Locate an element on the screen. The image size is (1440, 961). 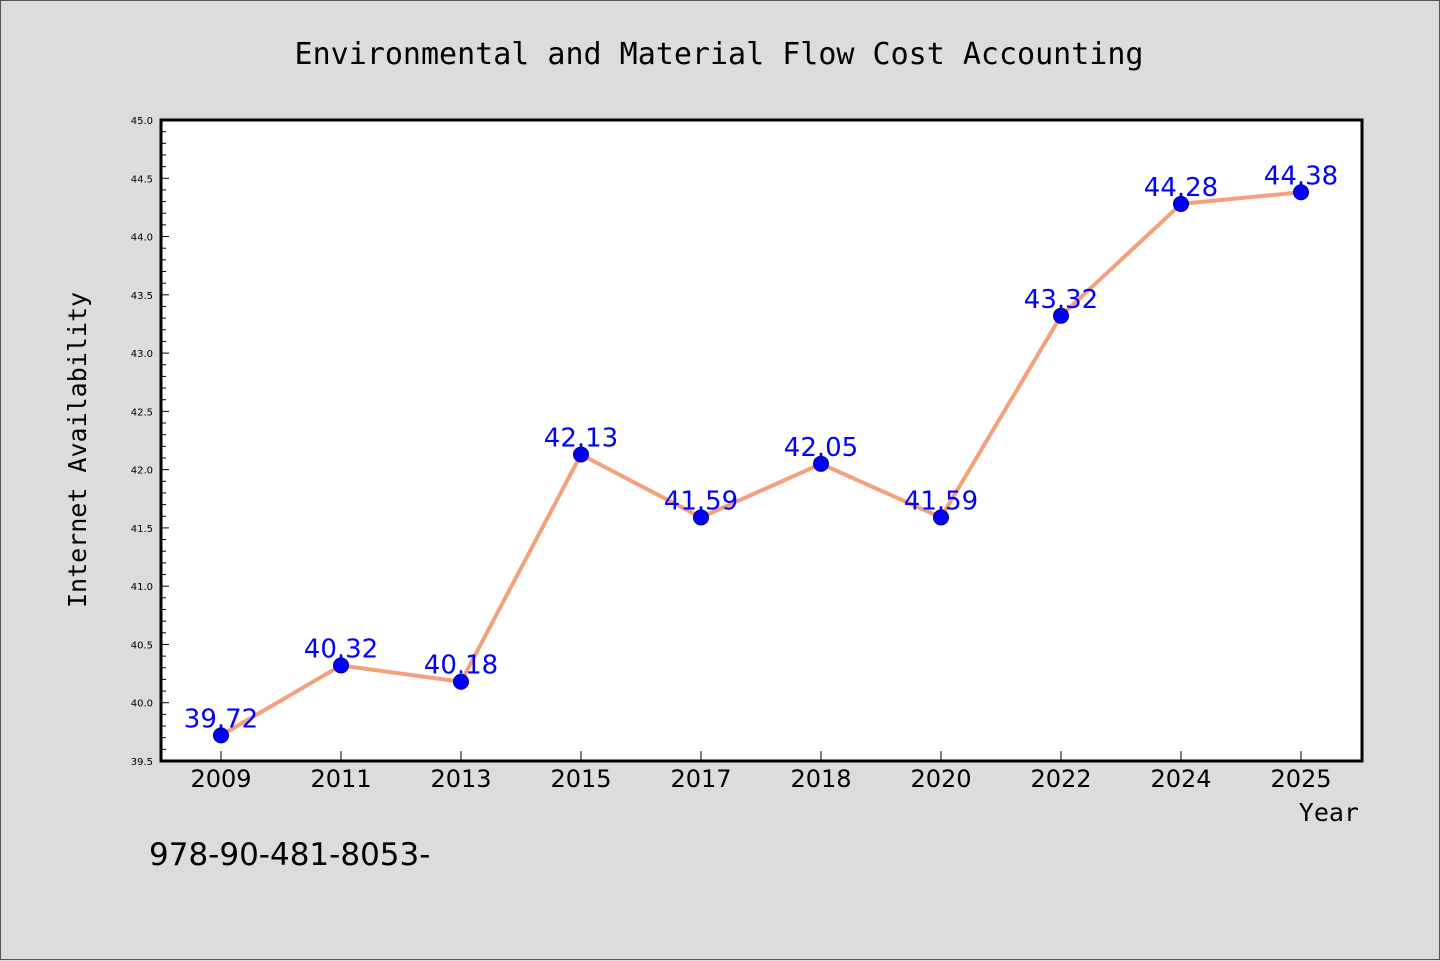
data-label-2022: 43.32 is located at coordinates (1061, 300).